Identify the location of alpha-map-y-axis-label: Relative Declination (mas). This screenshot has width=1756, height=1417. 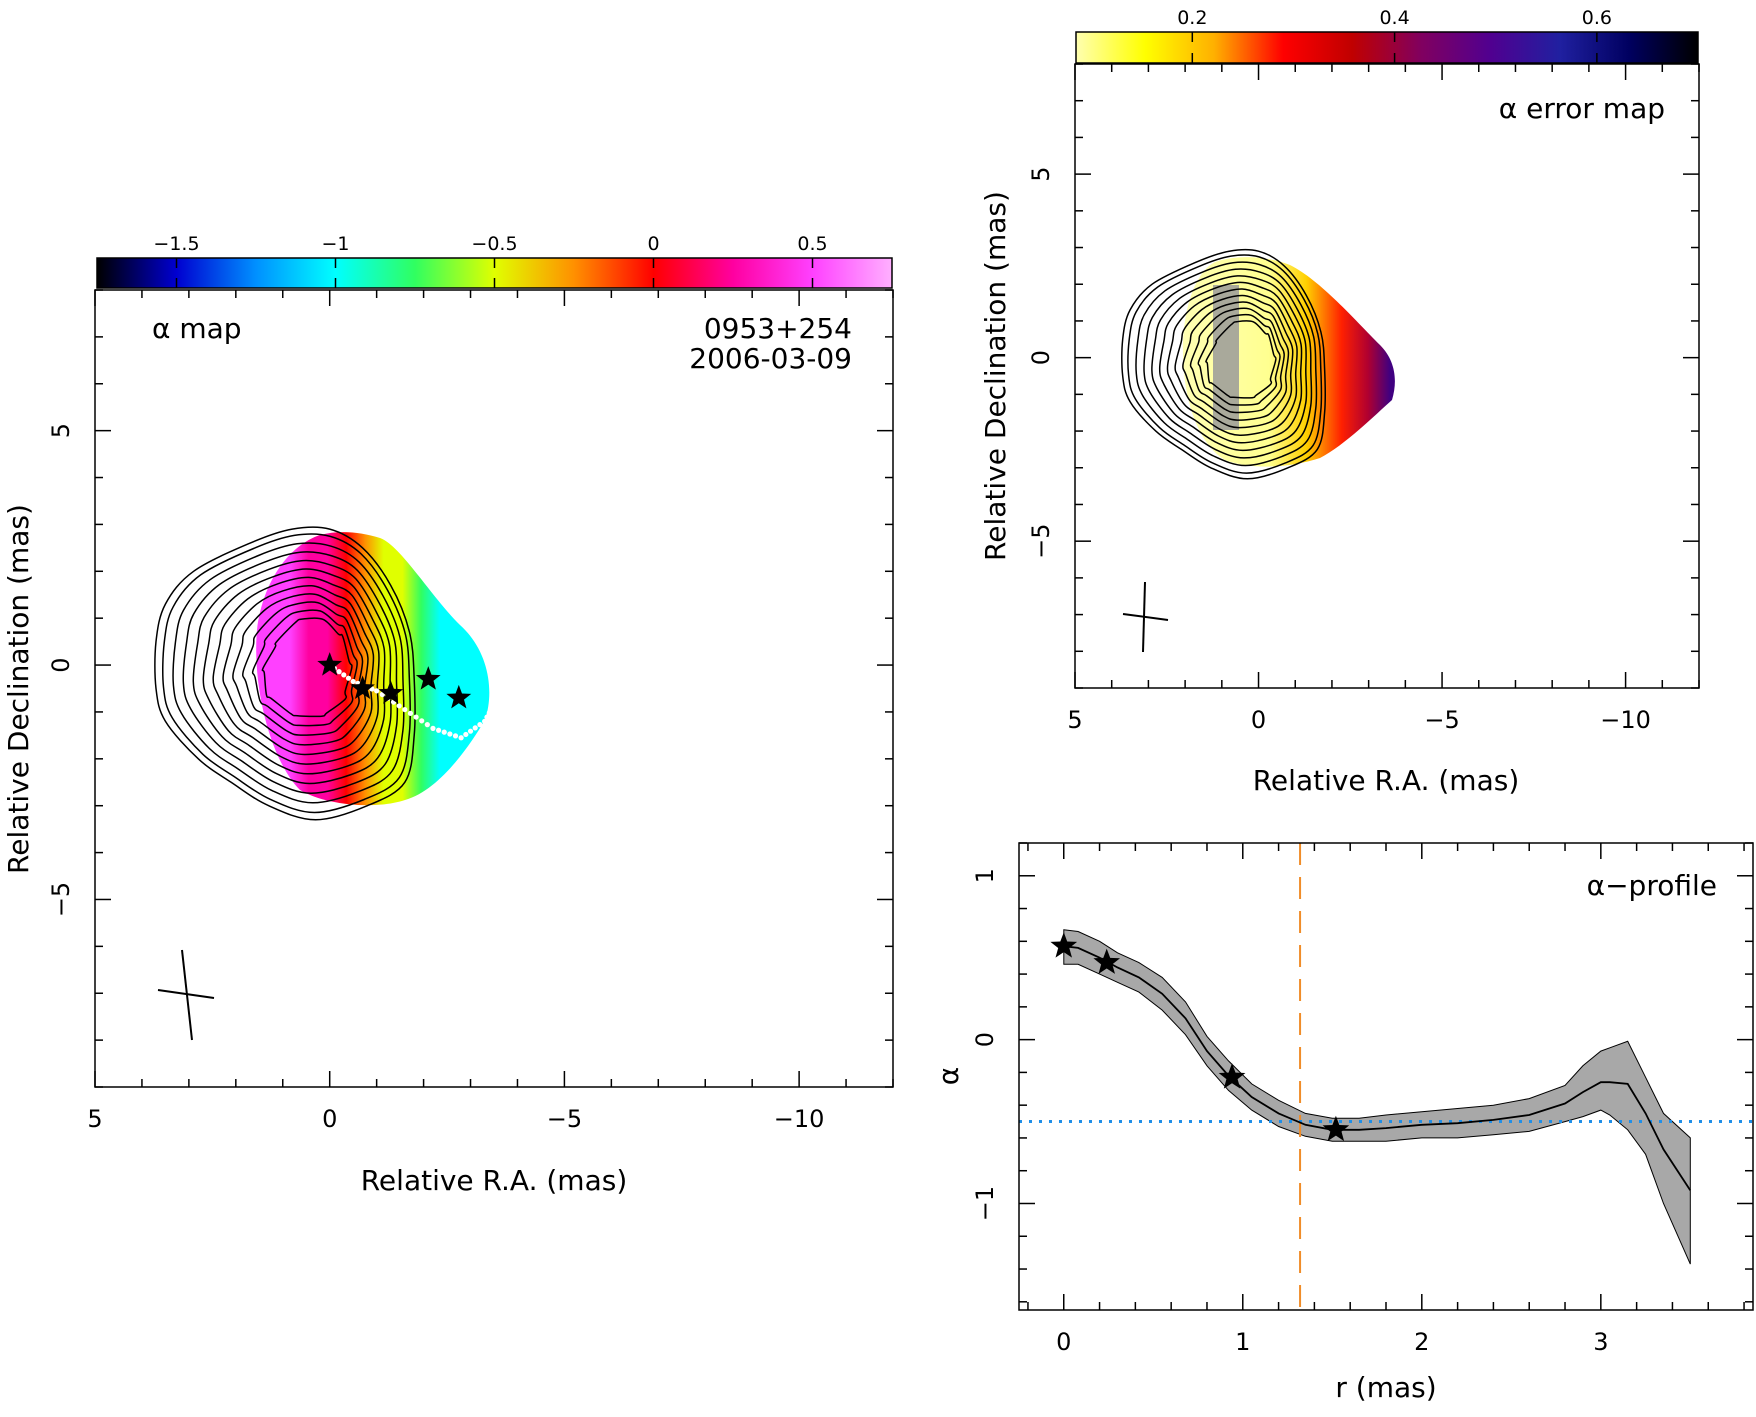
(18, 689).